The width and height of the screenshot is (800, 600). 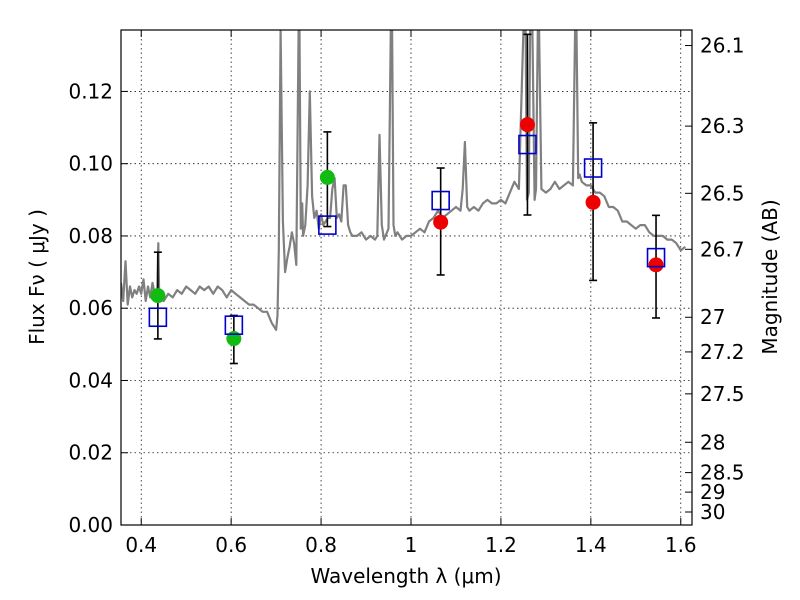 I want to click on y-tick-label: 0.12, so click(x=90, y=91).